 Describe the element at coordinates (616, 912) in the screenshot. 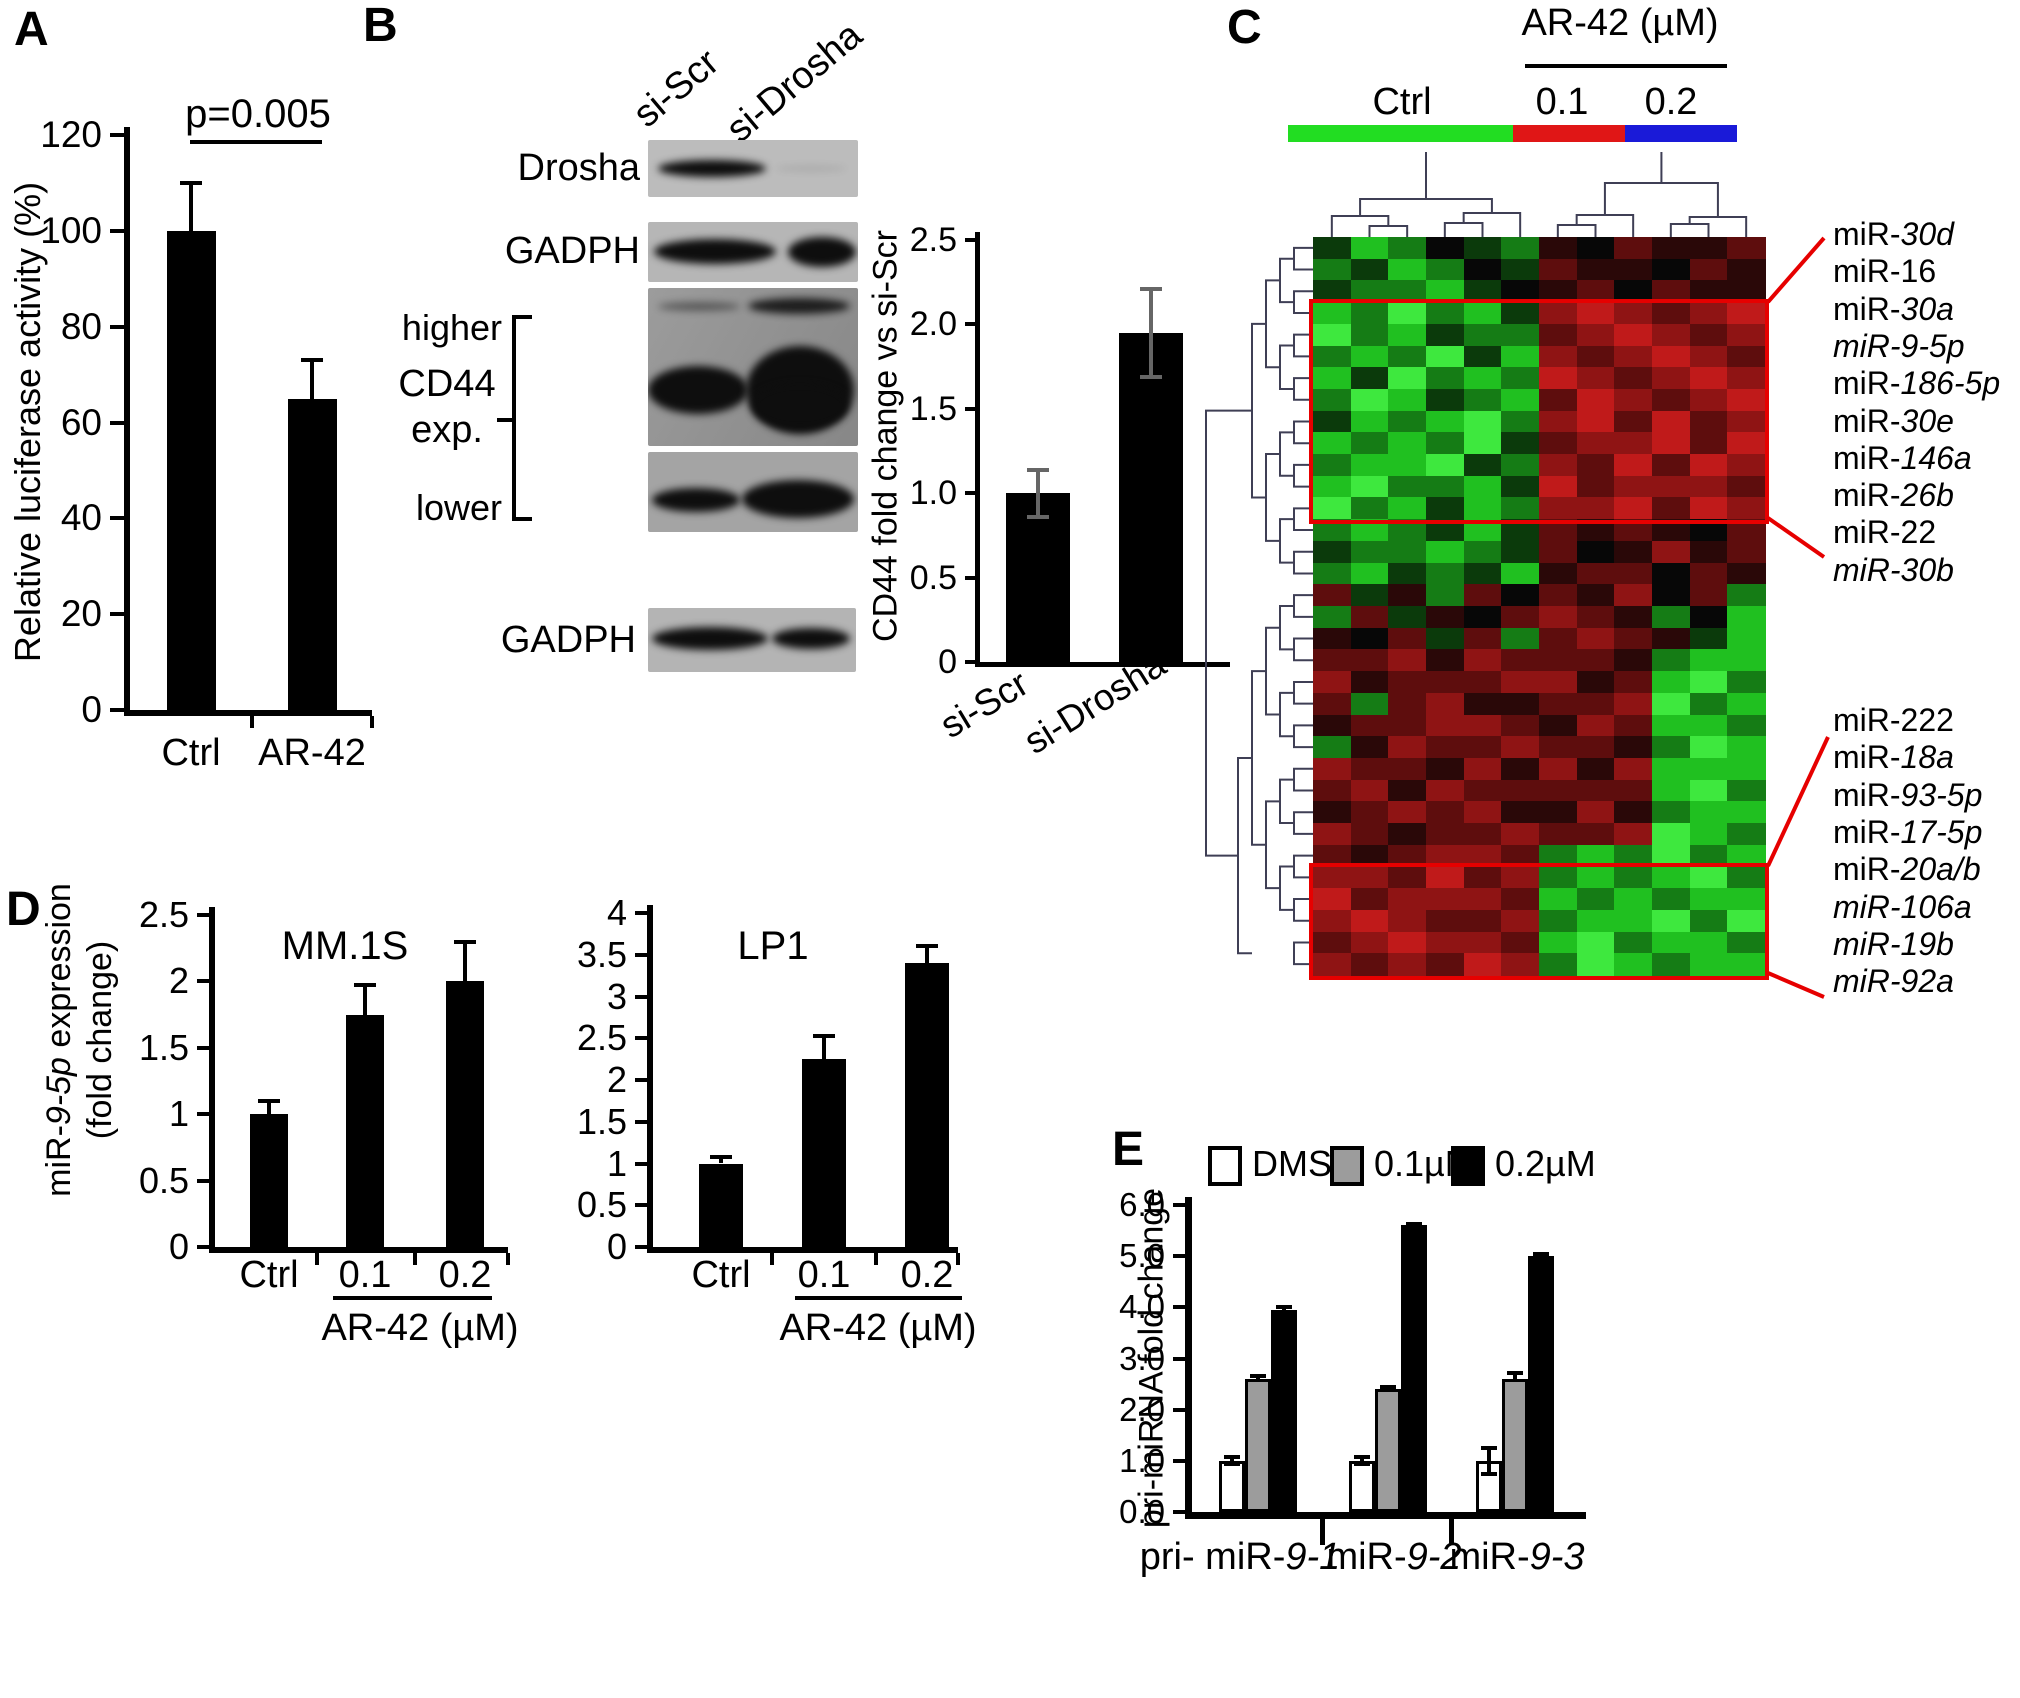

I see `y-tick-label: 4` at that location.